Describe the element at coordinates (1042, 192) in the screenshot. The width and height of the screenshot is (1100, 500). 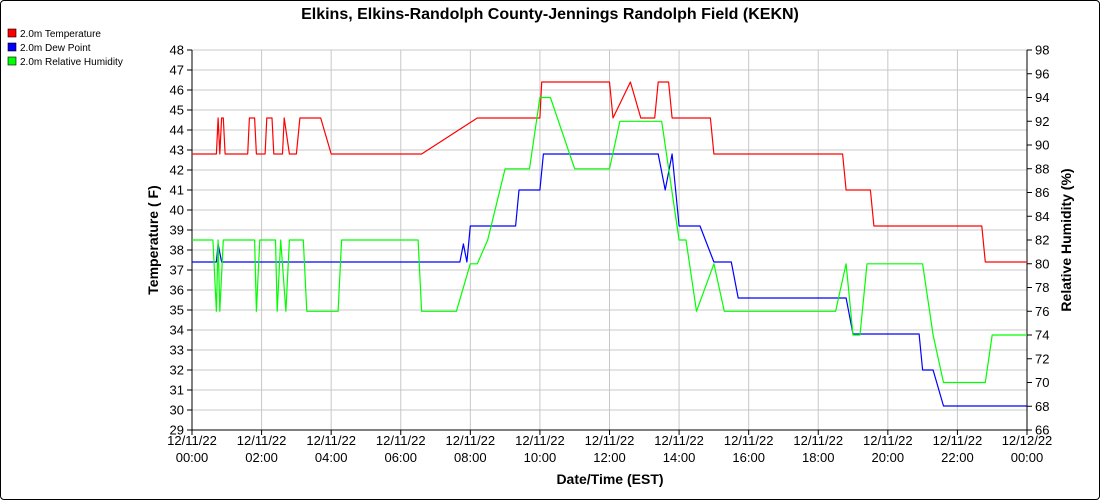
I see `y2-tick-label: 86` at that location.